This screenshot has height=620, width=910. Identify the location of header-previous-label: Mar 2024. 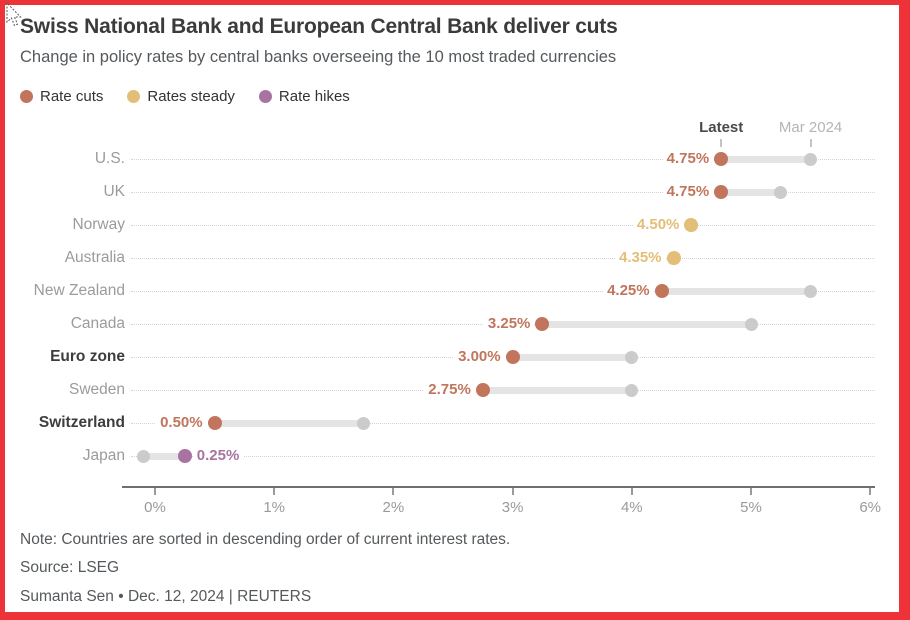
(810, 127).